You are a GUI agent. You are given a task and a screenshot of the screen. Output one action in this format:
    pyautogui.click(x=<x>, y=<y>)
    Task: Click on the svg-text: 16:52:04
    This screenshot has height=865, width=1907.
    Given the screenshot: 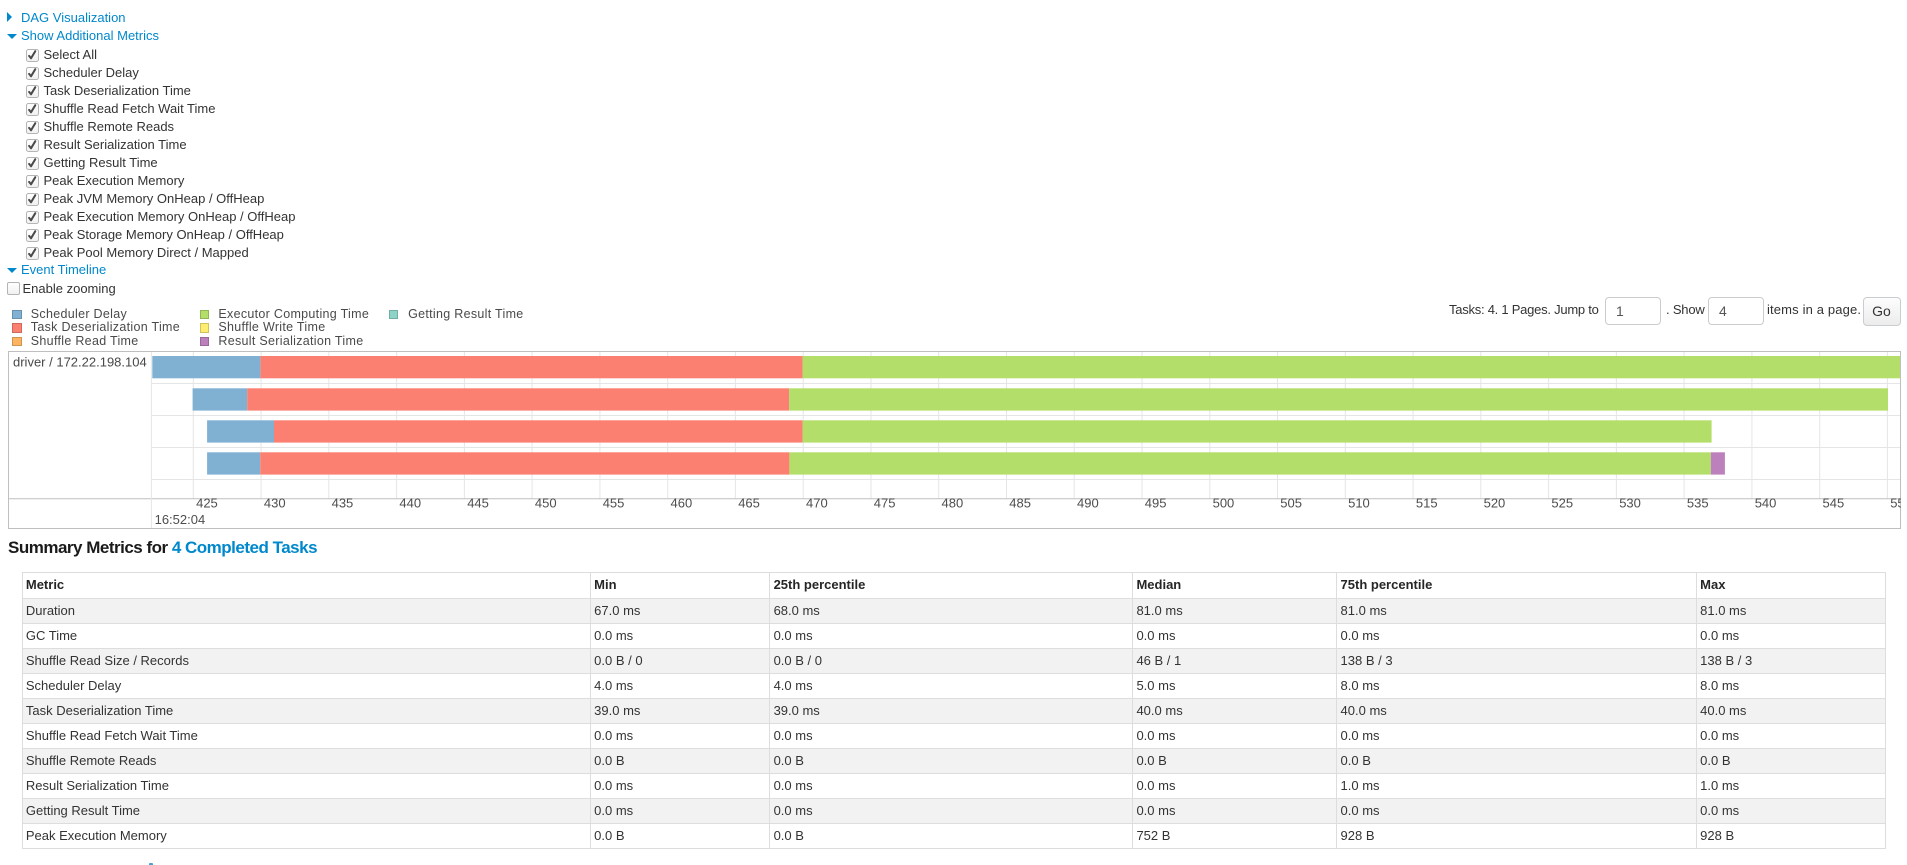 What is the action you would take?
    pyautogui.click(x=180, y=519)
    